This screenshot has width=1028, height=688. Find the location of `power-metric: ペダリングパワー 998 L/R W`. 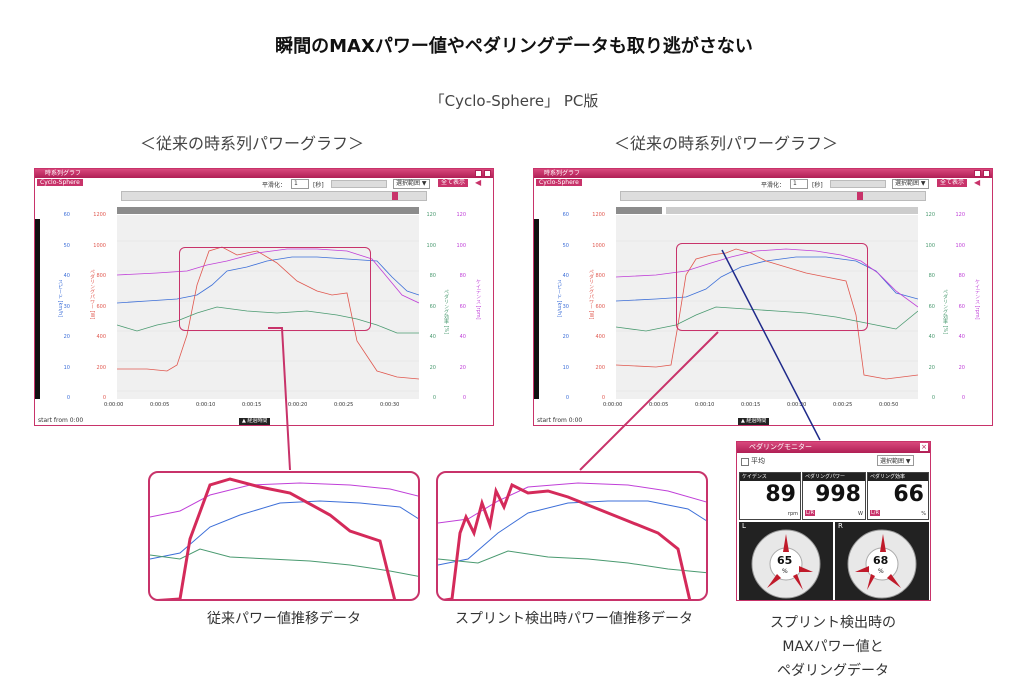

power-metric: ペダリングパワー 998 L/R W is located at coordinates (834, 496).